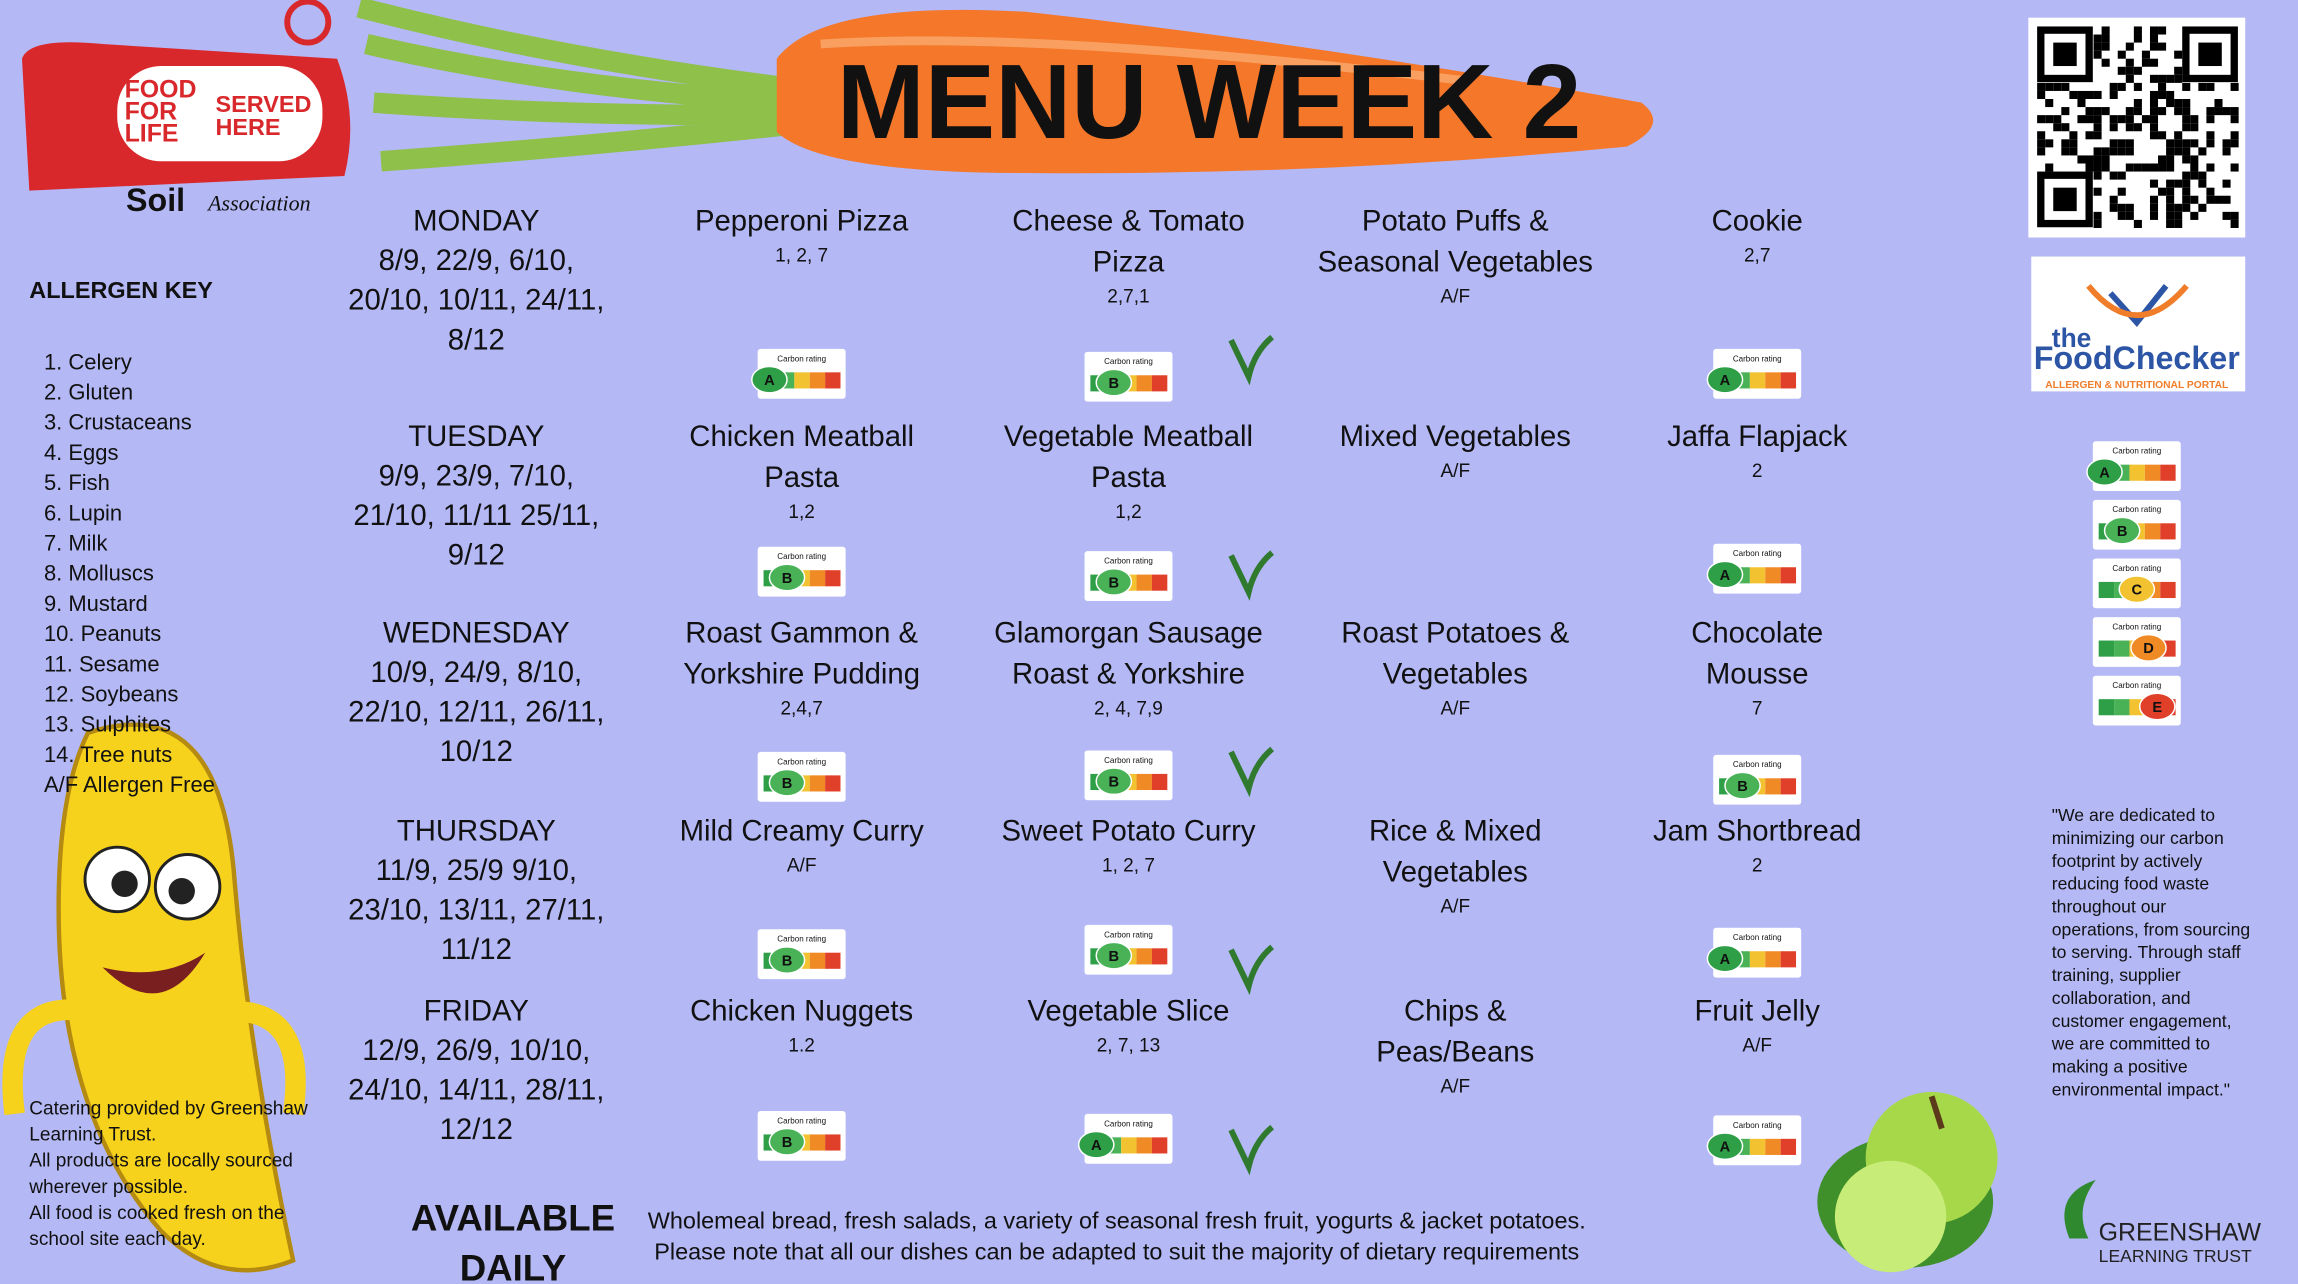  What do you see at coordinates (2121, 998) in the screenshot?
I see `quote-line: collaboration, and` at bounding box center [2121, 998].